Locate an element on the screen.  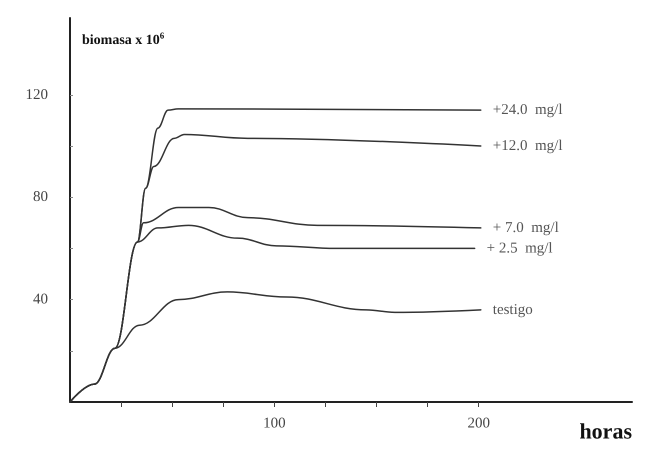
series-label: + 2.5 mg/l is located at coordinates (519, 248).